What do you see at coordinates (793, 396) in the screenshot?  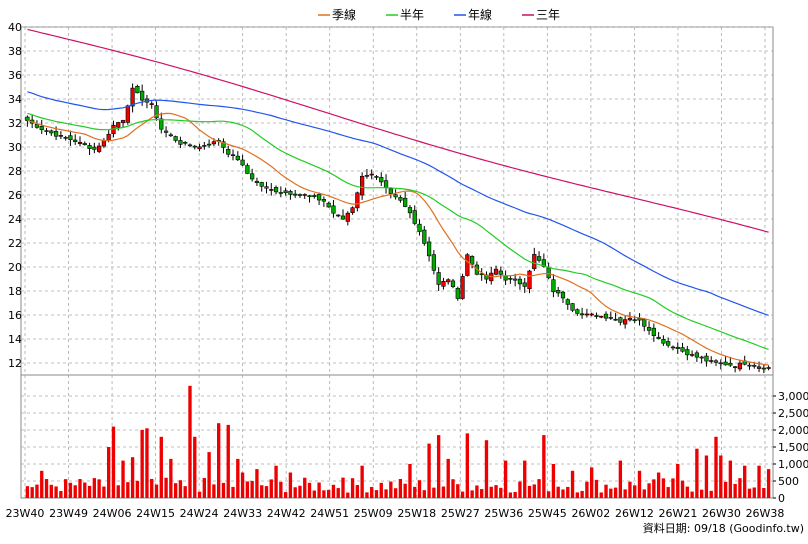 I see `volume-tick-label: 3,000` at bounding box center [793, 396].